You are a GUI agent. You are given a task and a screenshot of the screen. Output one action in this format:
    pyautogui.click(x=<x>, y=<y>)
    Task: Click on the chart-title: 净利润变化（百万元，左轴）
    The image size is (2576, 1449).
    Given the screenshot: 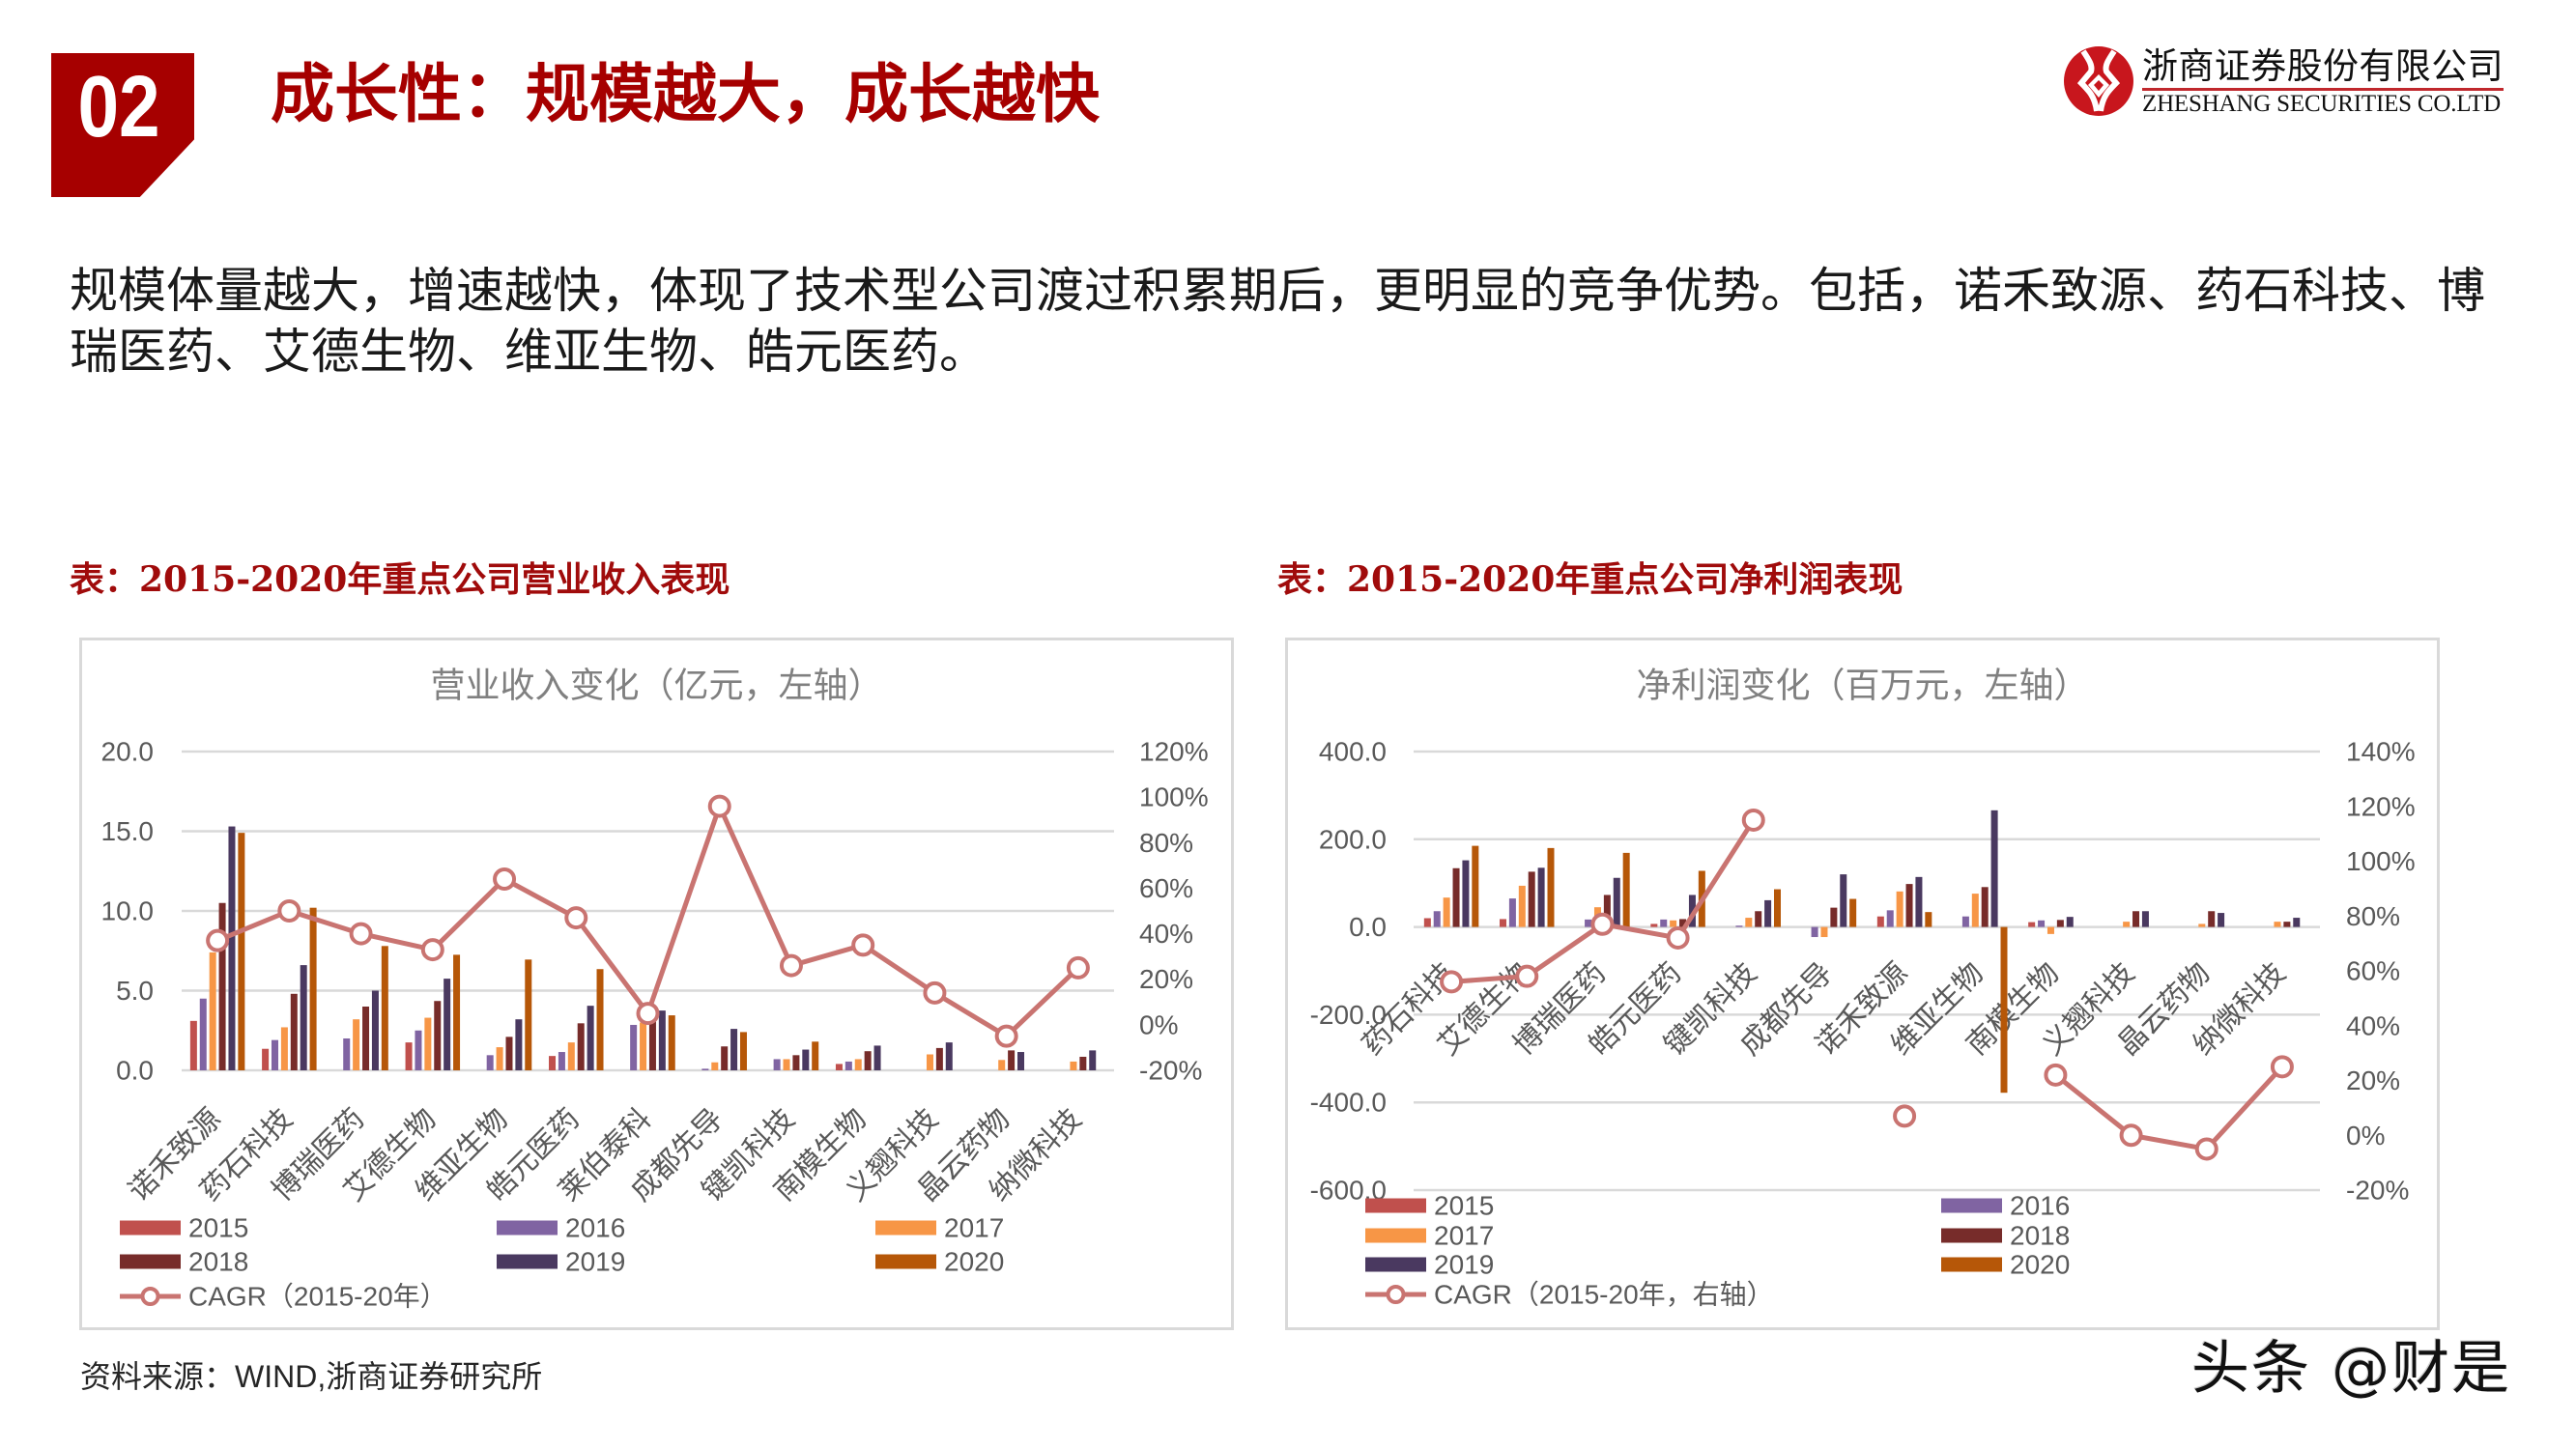 What is the action you would take?
    pyautogui.click(x=1862, y=686)
    